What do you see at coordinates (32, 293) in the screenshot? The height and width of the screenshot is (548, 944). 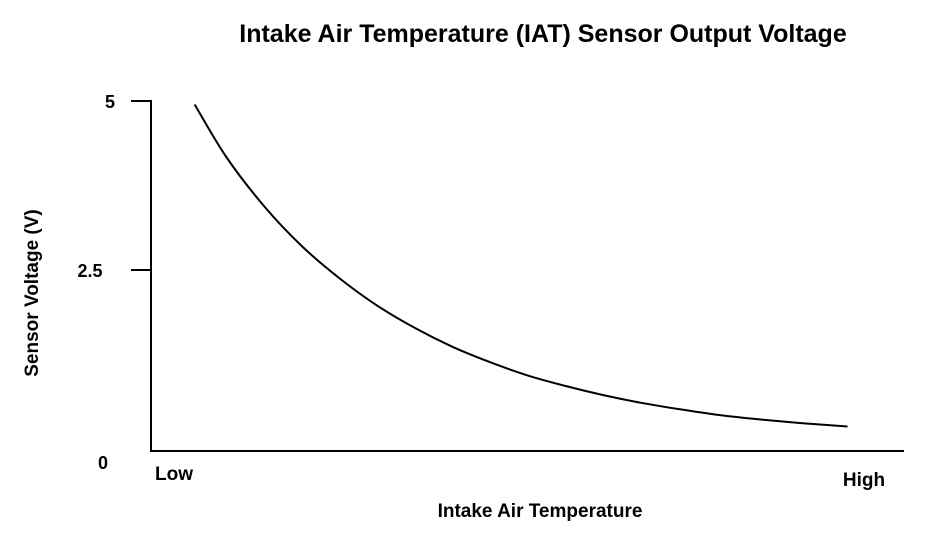 I see `y-axis-label: Sensor Voltage (V)` at bounding box center [32, 293].